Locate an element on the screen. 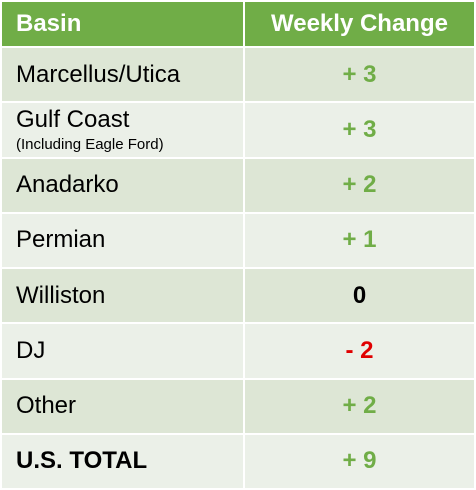  basin-name: Marcellus/Utica is located at coordinates (98, 74).